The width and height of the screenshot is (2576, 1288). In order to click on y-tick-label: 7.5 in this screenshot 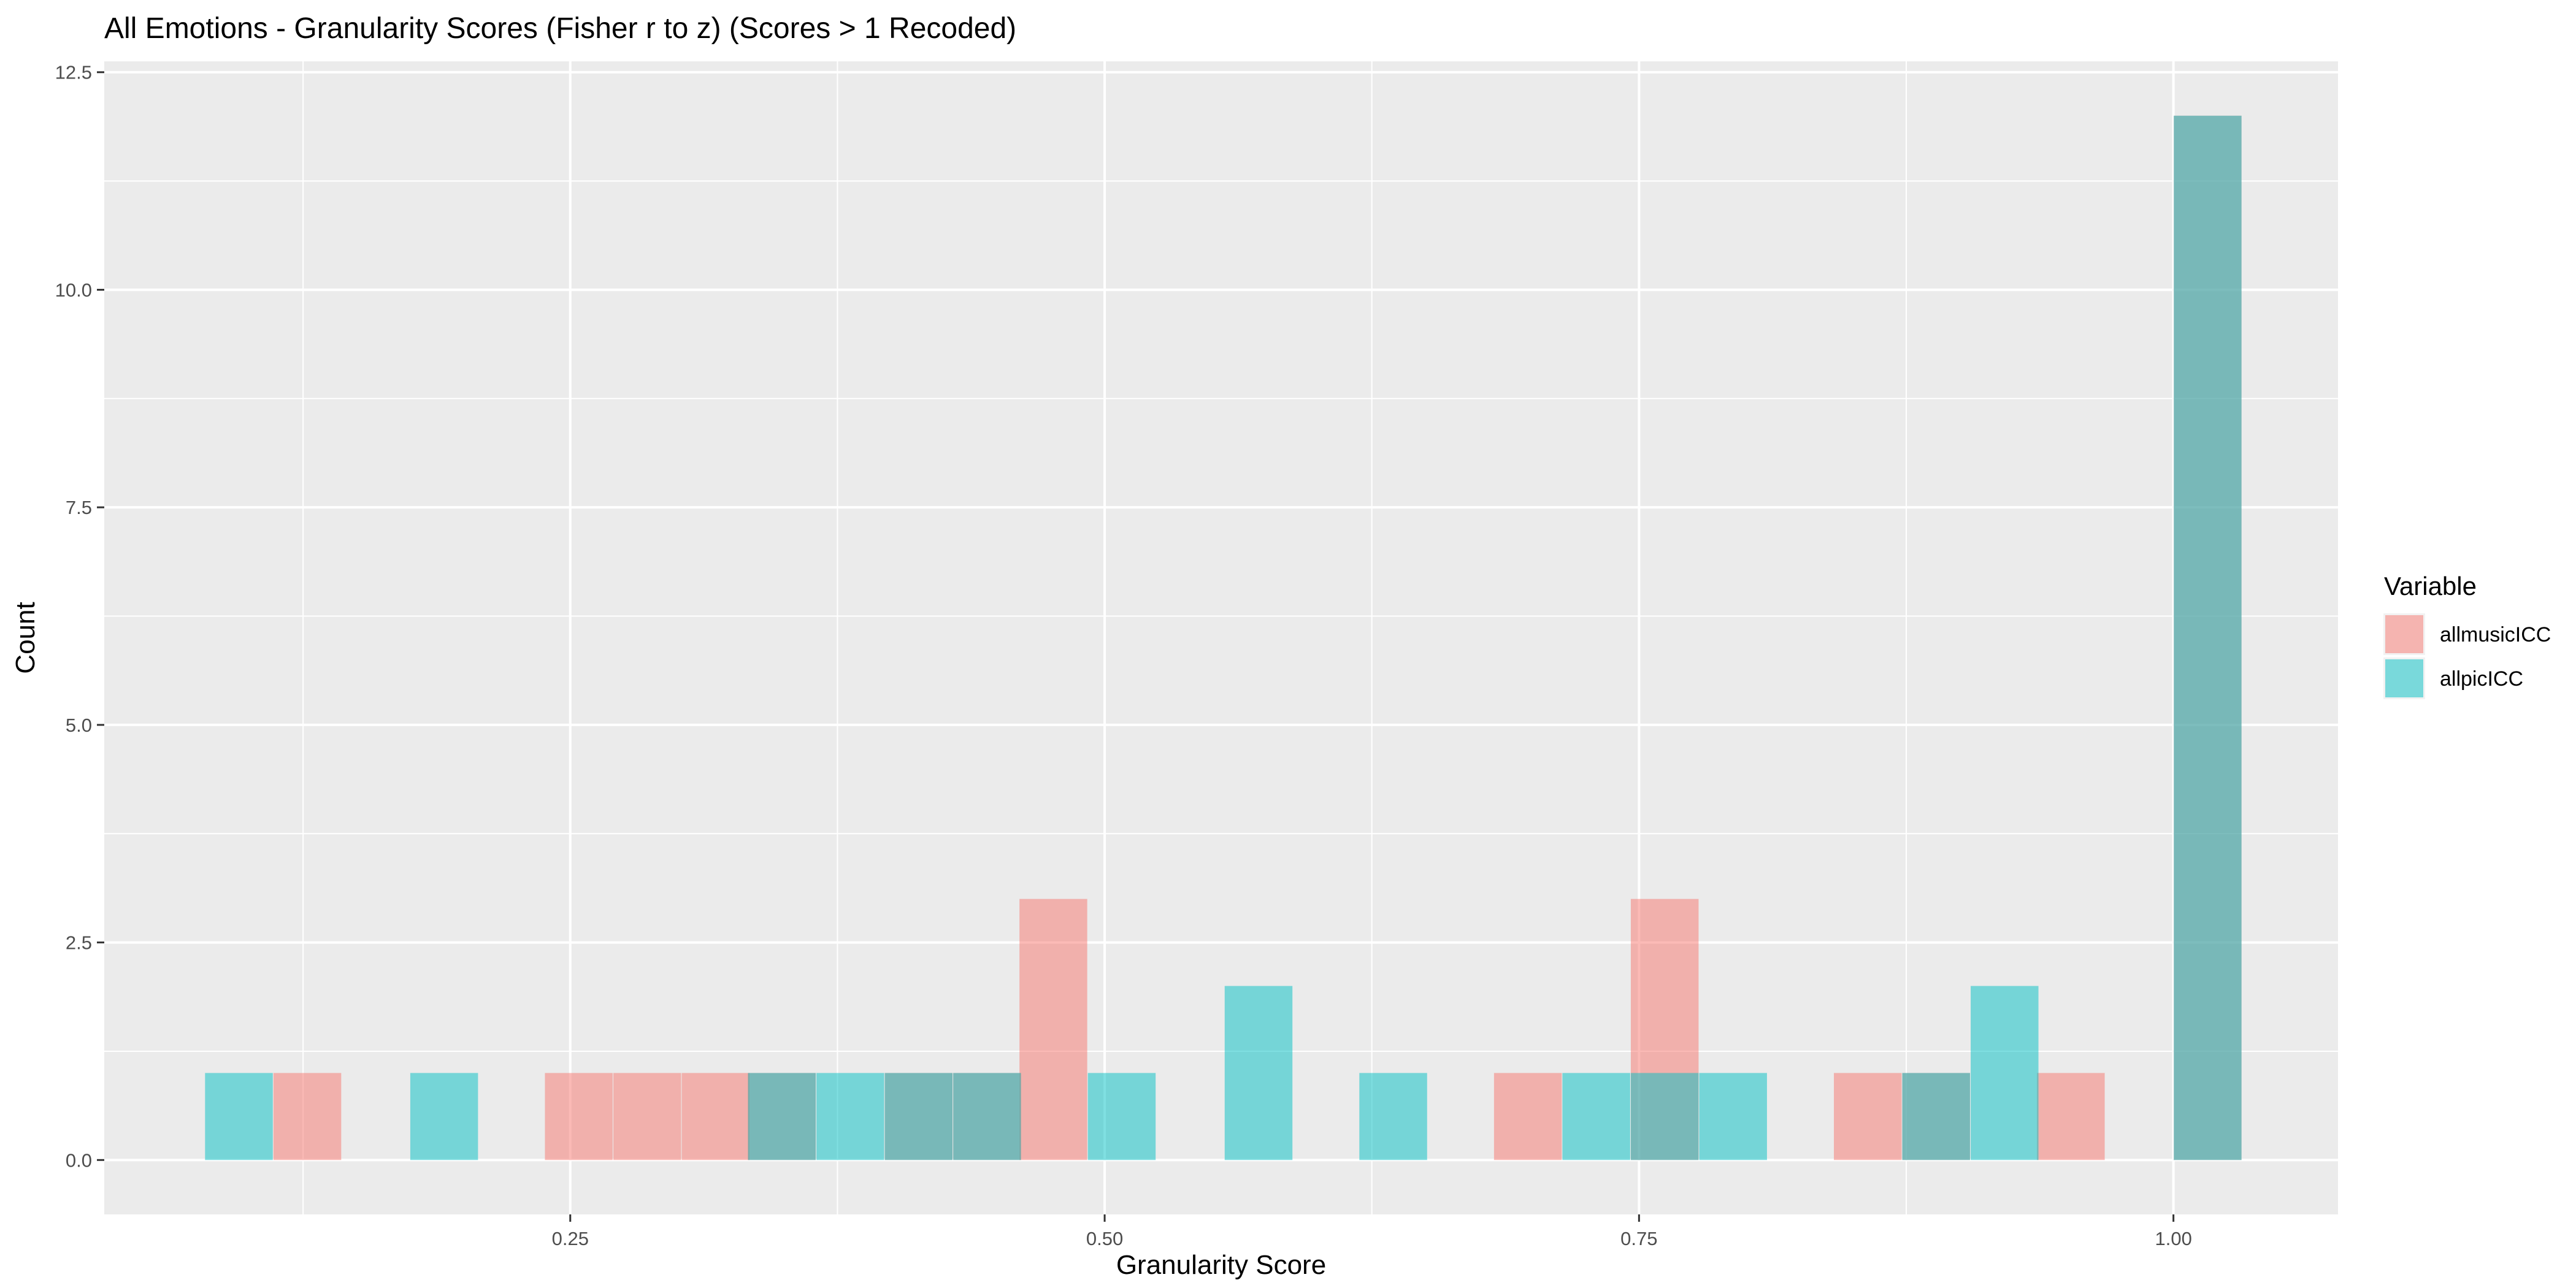, I will do `click(79, 507)`.